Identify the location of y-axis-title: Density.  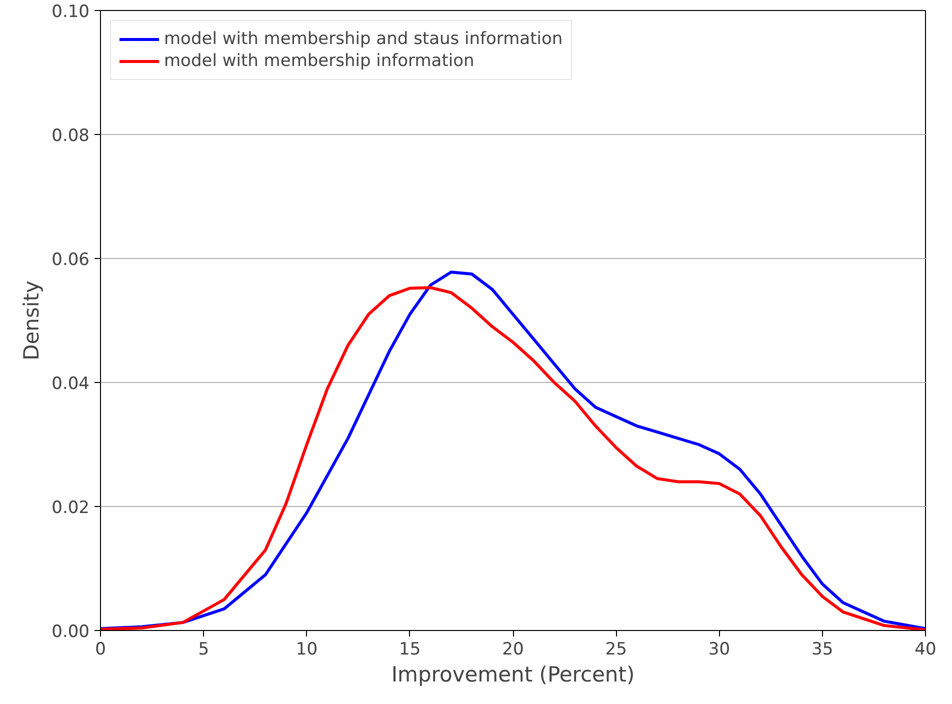
(32, 320).